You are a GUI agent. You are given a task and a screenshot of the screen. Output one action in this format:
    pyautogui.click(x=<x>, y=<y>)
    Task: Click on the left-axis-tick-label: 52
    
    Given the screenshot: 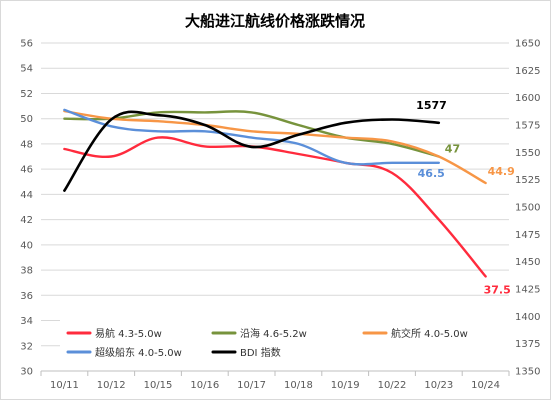 What is the action you would take?
    pyautogui.click(x=26, y=94)
    